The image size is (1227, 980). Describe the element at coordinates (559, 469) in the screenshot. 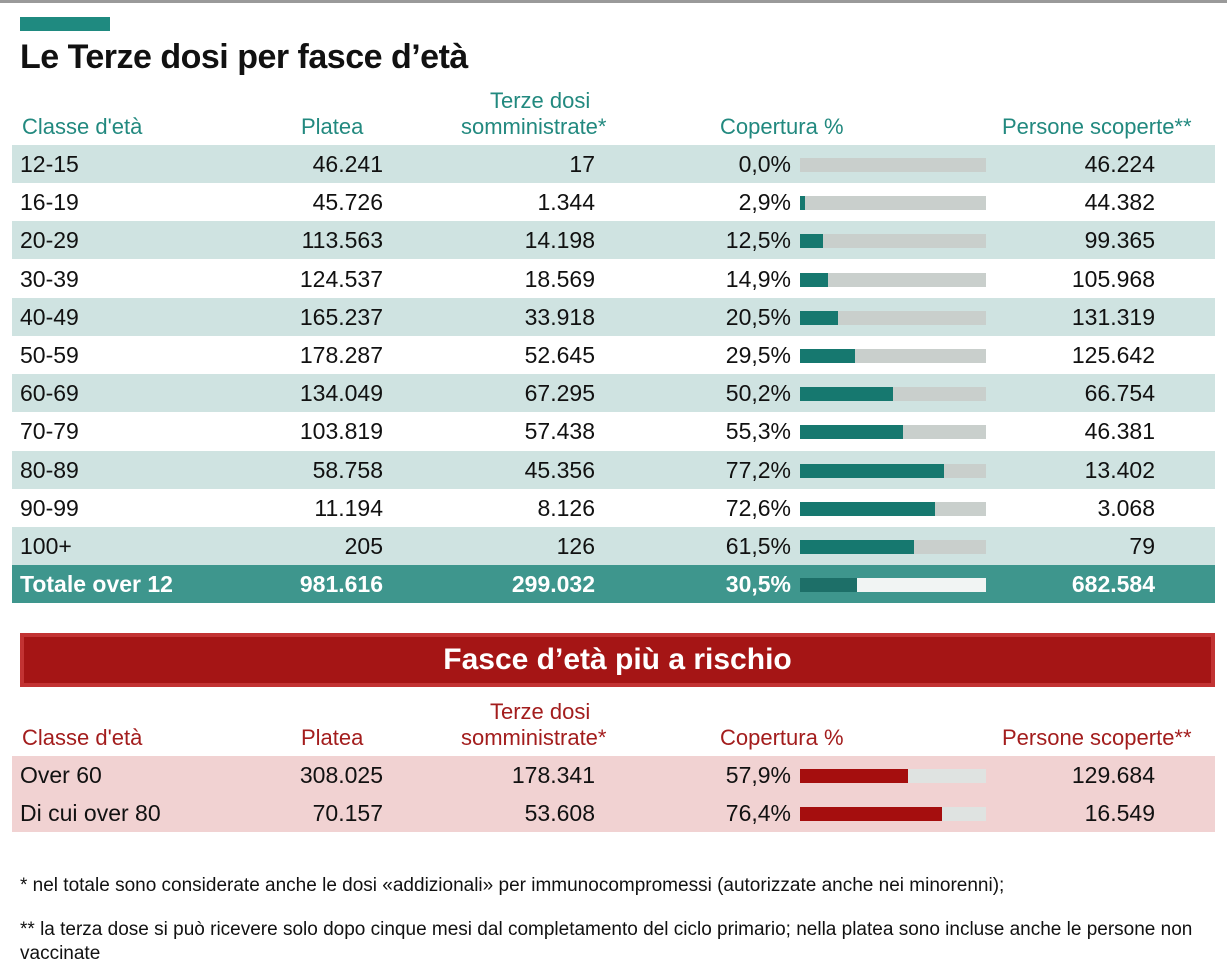

I see `terze-cell: 45.356` at that location.